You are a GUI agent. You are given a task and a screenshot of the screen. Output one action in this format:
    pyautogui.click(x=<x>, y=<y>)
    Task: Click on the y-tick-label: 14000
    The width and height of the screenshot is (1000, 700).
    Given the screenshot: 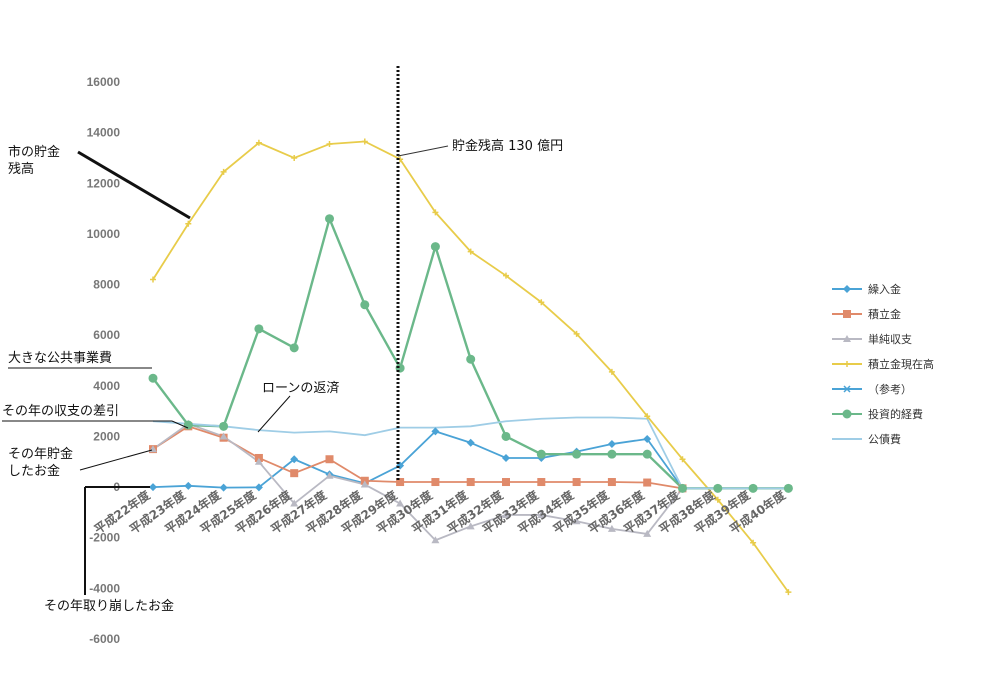 What is the action you would take?
    pyautogui.click(x=104, y=133)
    